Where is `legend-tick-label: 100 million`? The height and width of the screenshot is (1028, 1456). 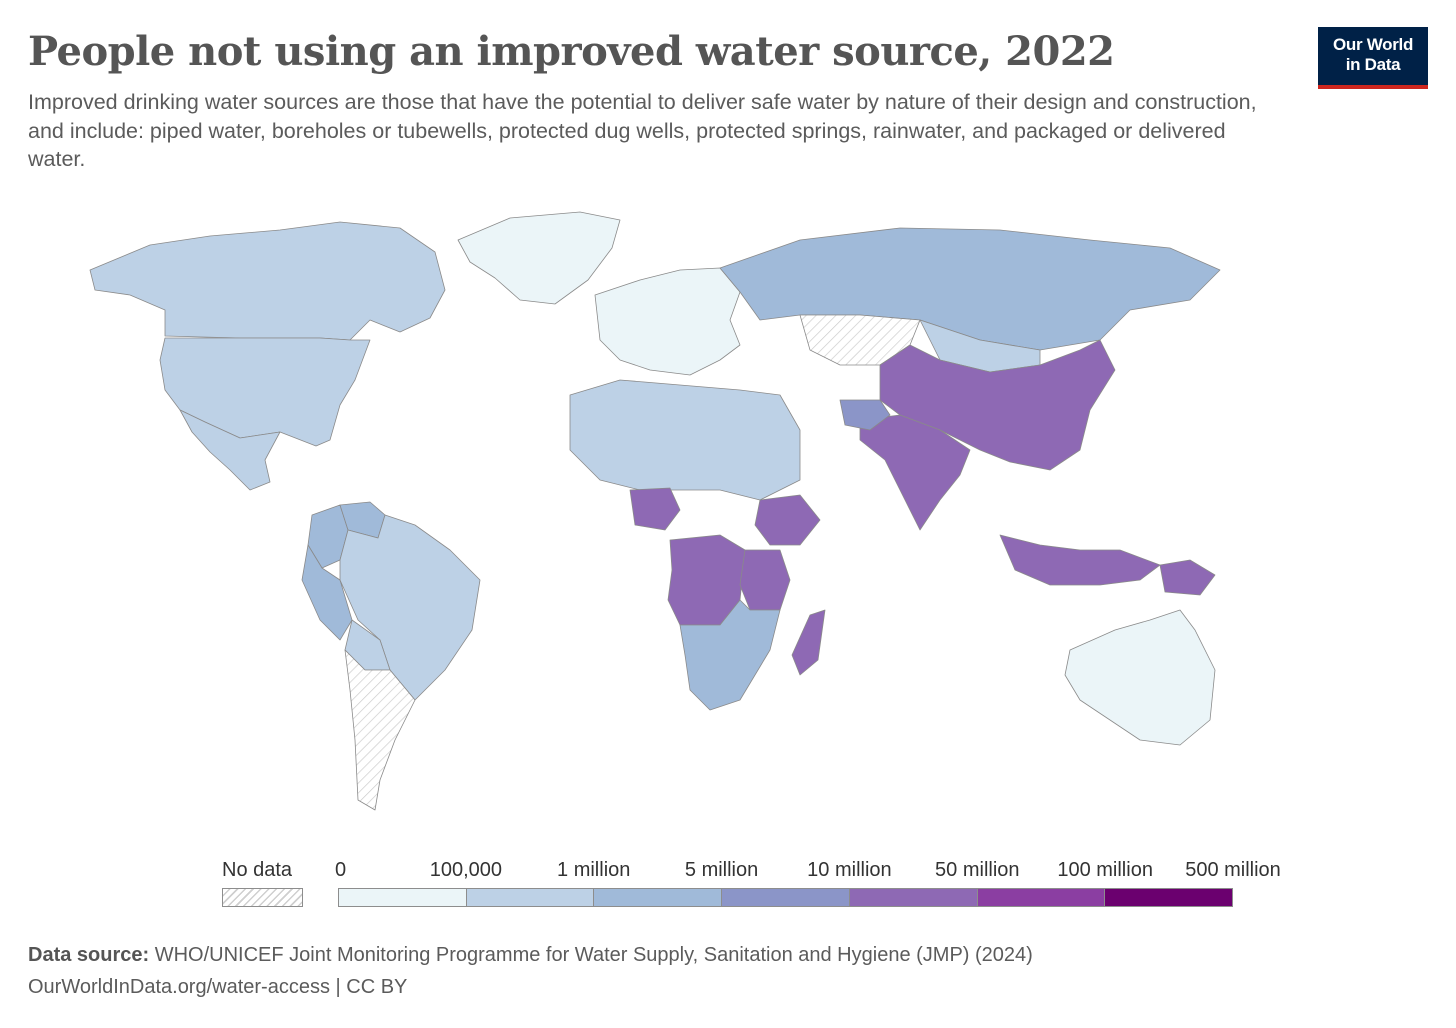
legend-tick-label: 100 million is located at coordinates (1105, 870).